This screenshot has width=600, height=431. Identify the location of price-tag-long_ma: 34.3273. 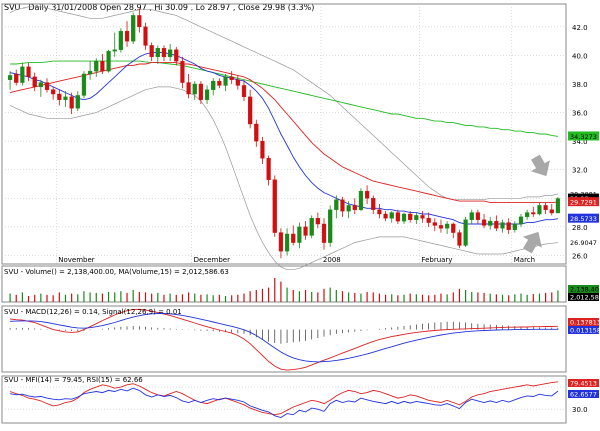
(583, 136).